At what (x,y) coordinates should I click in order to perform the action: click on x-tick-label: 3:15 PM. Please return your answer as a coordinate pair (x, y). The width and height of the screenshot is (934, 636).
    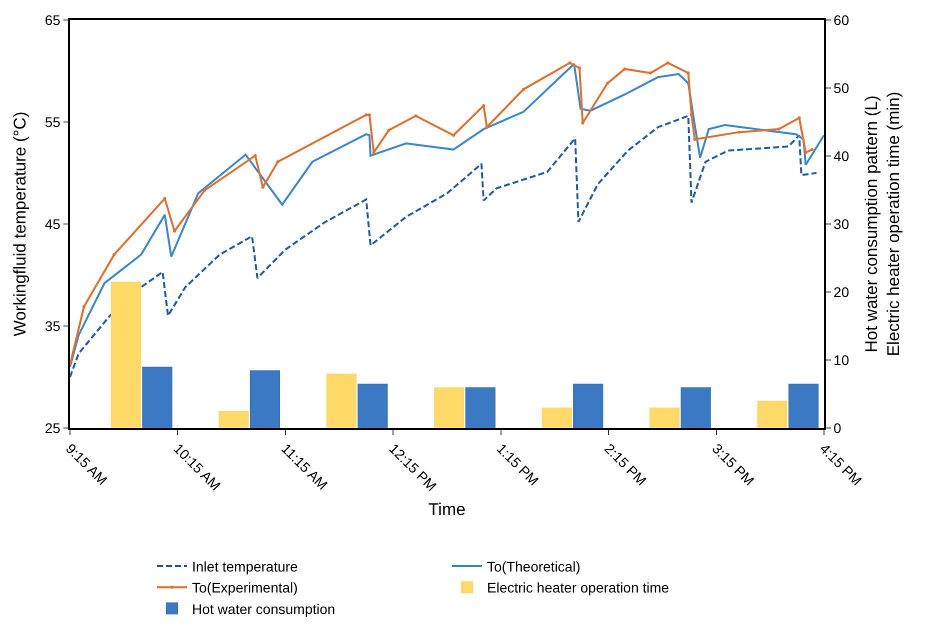
    Looking at the image, I should click on (733, 464).